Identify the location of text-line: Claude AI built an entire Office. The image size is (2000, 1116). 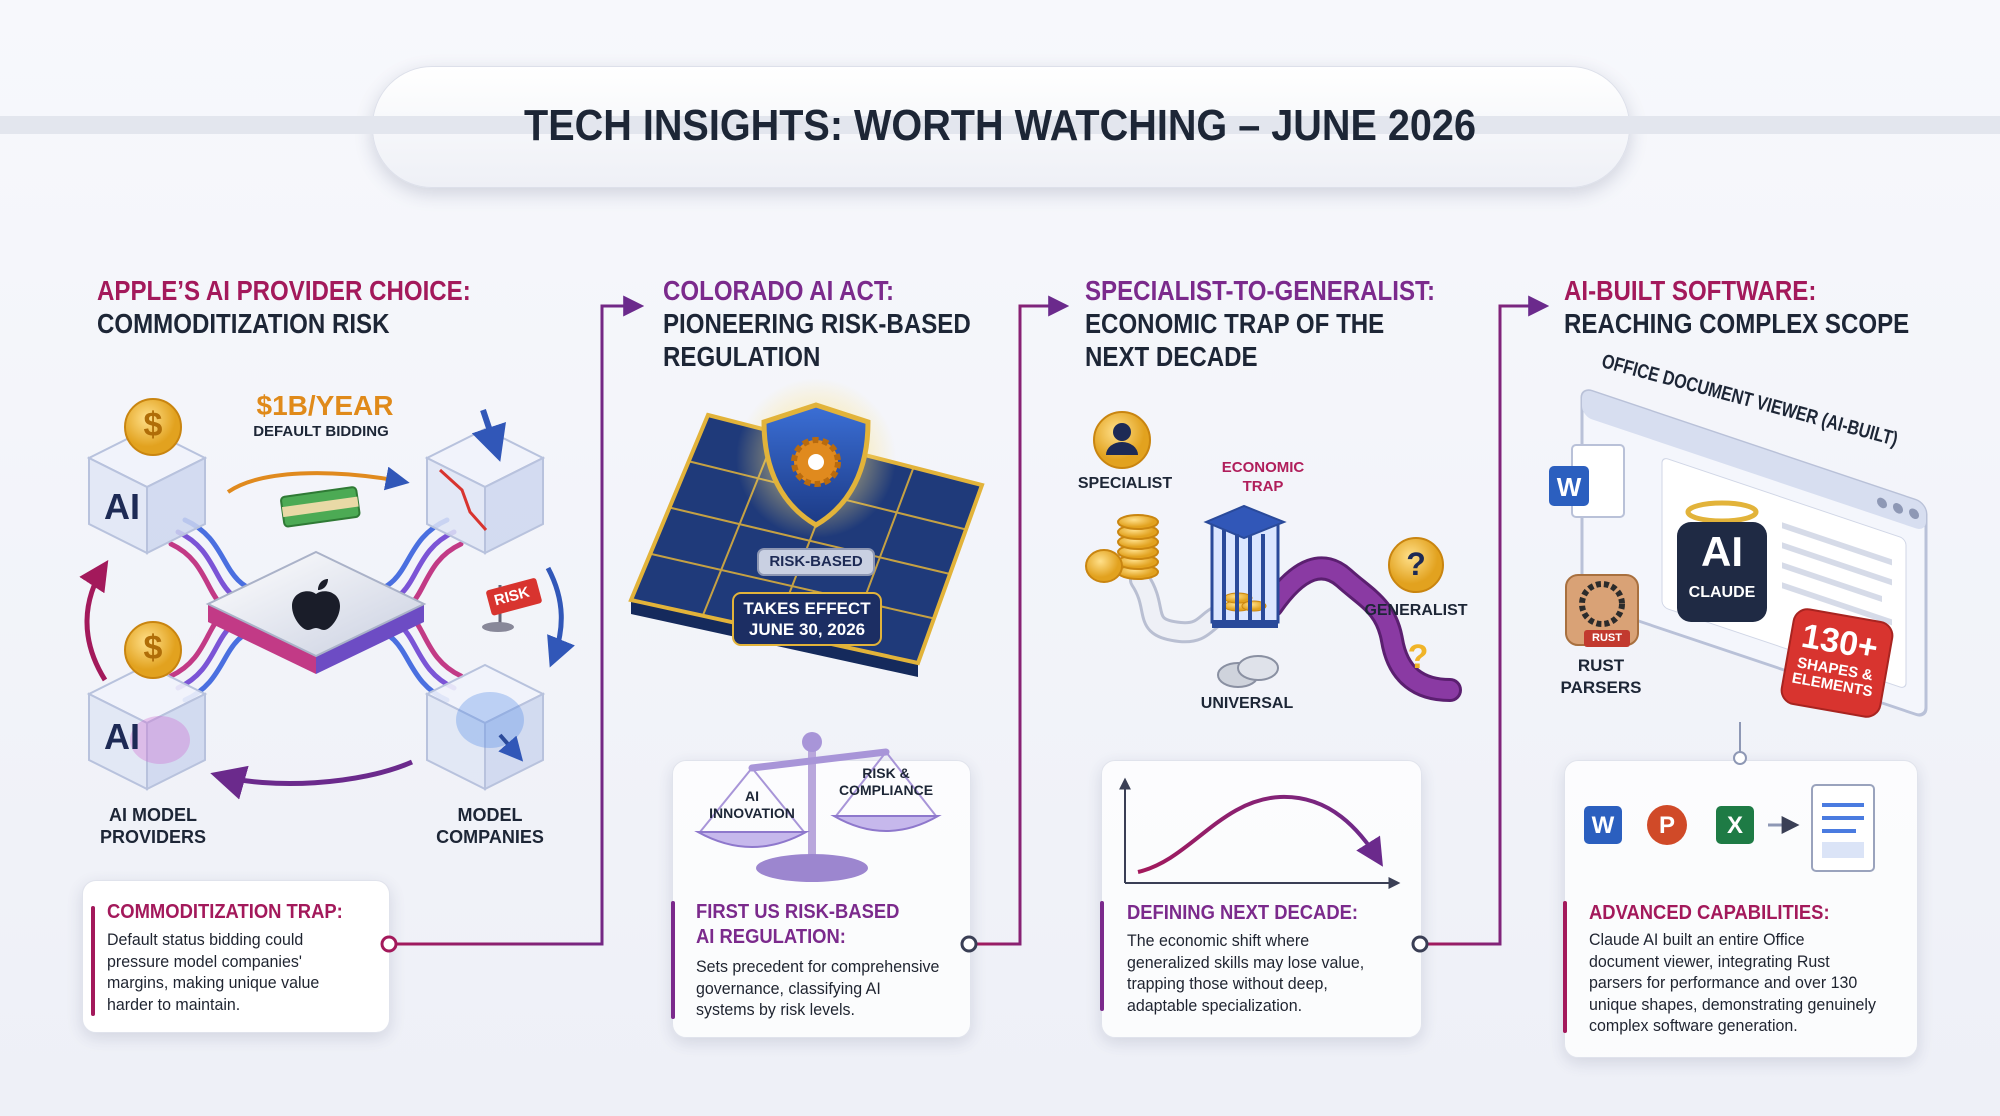
(1697, 939).